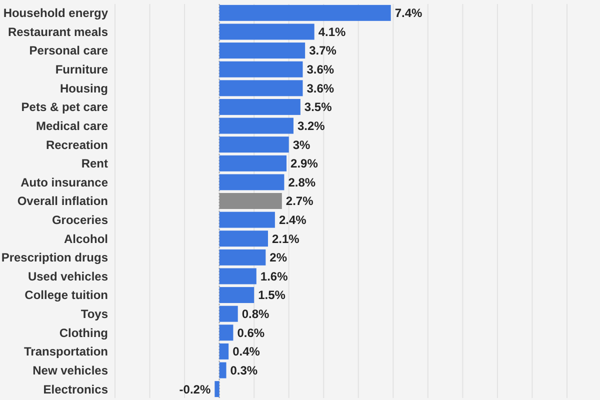 The image size is (600, 400). Describe the element at coordinates (62, 201) in the screenshot. I see `y-tick-label: Overall inflation` at that location.